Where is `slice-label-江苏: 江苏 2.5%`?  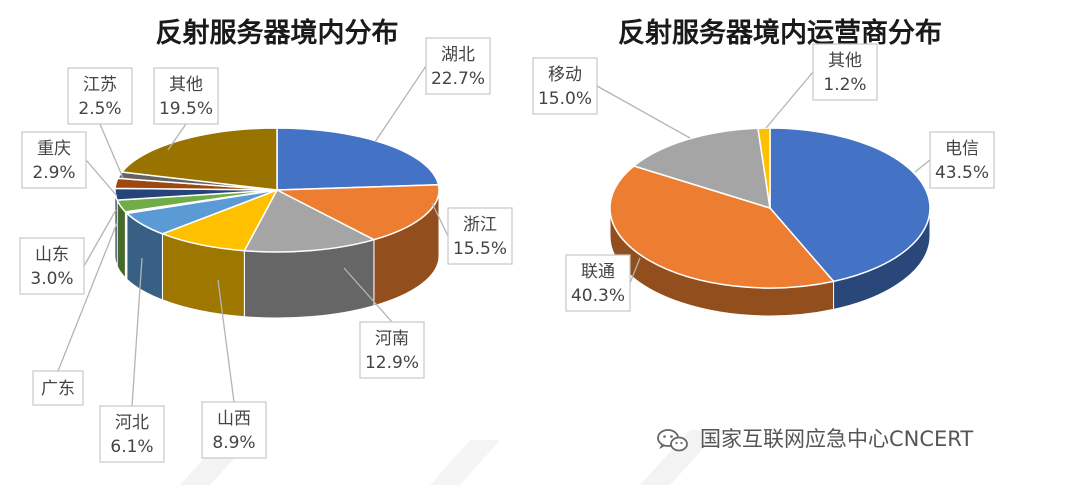 slice-label-江苏: 江苏 2.5% is located at coordinates (100, 96).